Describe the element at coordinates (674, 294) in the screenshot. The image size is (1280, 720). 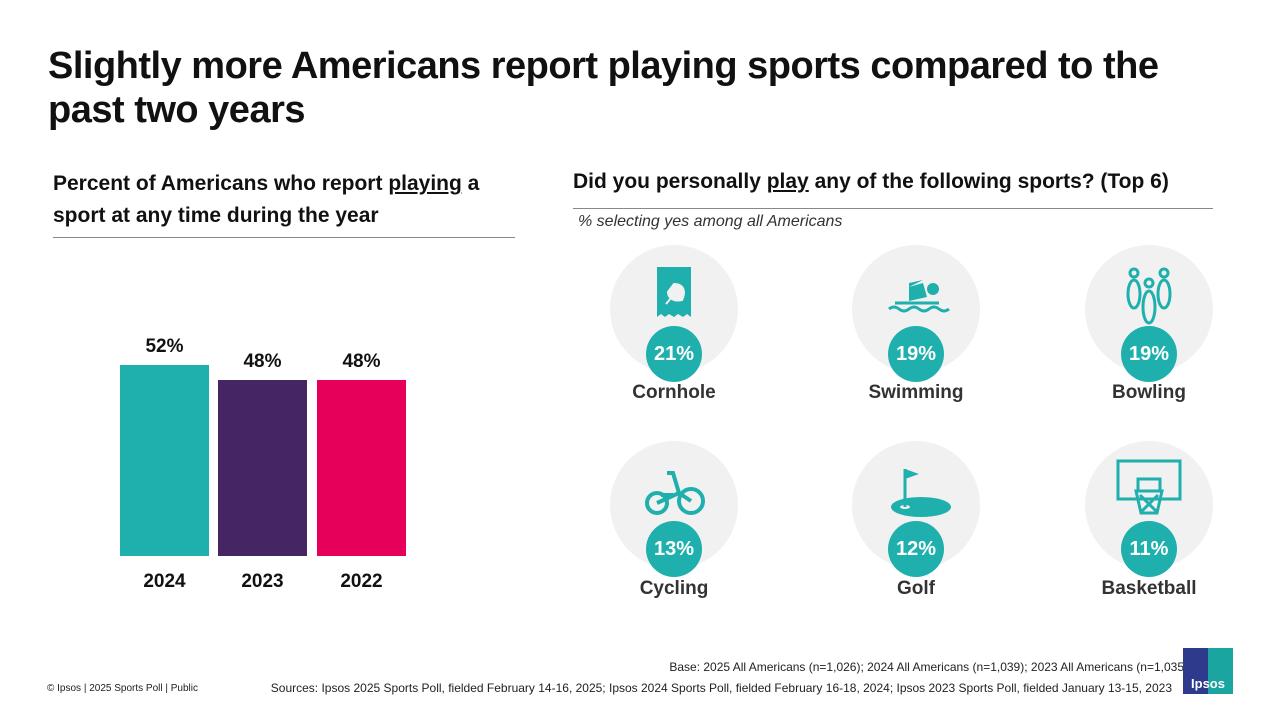
I see `cornhole-bag-icon` at that location.